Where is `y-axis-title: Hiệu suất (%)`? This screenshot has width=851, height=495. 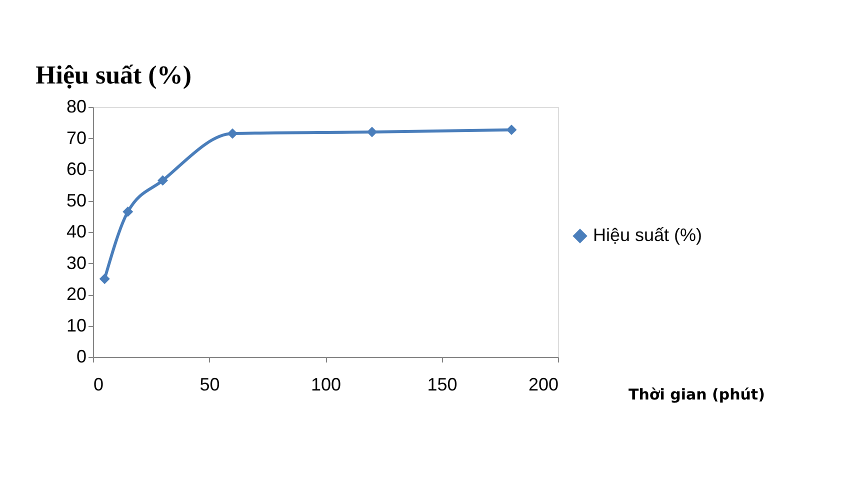
y-axis-title: Hiệu suất (%) is located at coordinates (114, 75).